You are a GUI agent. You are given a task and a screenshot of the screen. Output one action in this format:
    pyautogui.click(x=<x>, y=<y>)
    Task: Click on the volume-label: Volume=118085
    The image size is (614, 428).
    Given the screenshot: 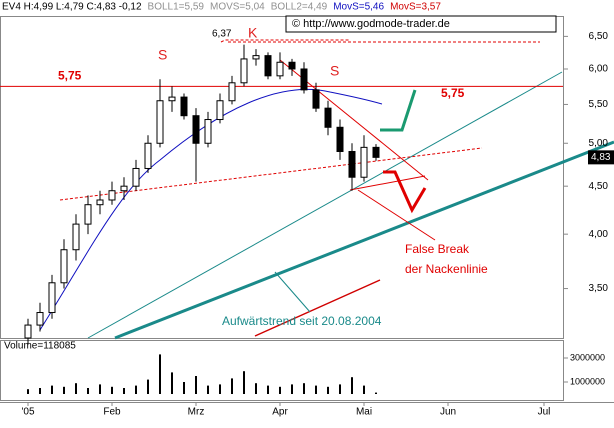 What is the action you would take?
    pyautogui.click(x=40, y=346)
    